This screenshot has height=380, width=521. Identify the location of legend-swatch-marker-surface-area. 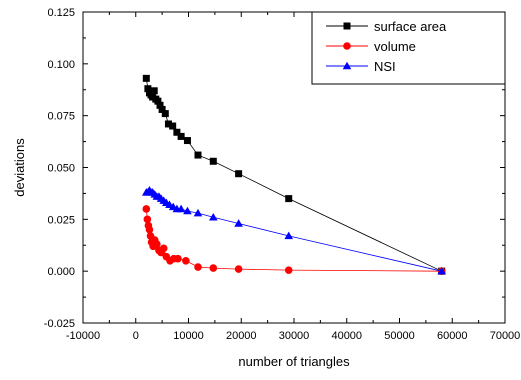
(347, 26).